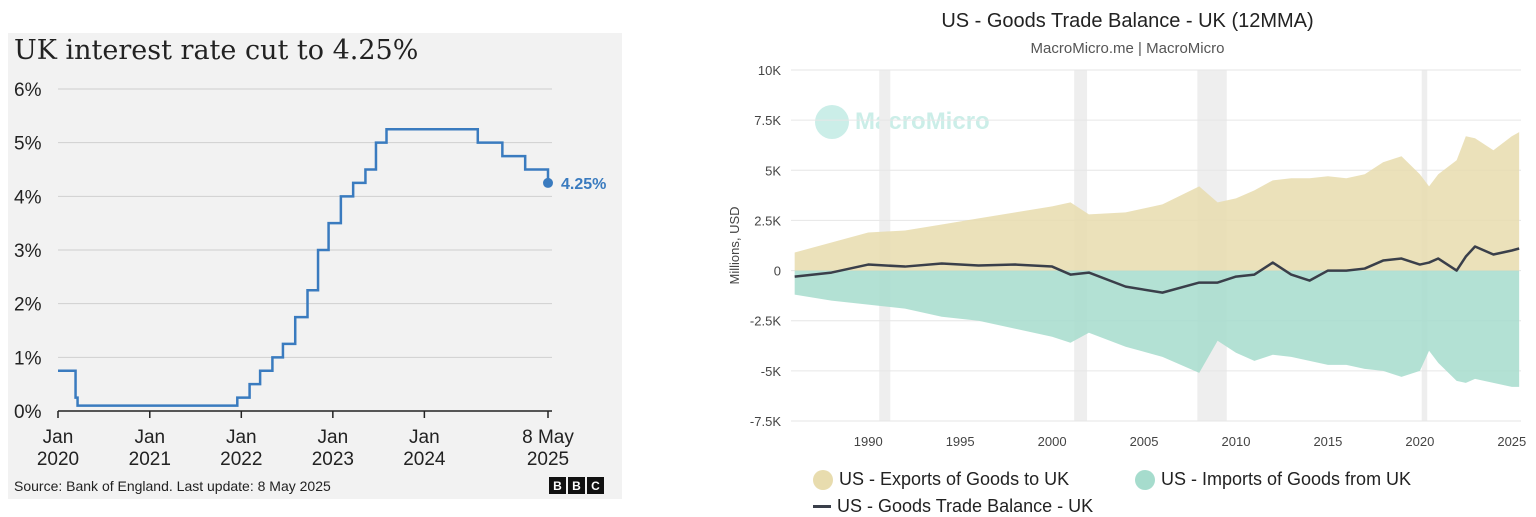 The width and height of the screenshot is (1536, 517). I want to click on y-tick-label: -7.5K, so click(765, 421).